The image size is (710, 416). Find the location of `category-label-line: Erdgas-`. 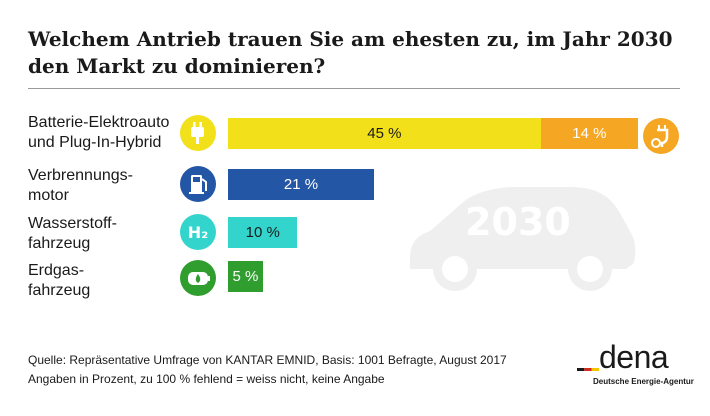

category-label-line: Erdgas- is located at coordinates (56, 270).